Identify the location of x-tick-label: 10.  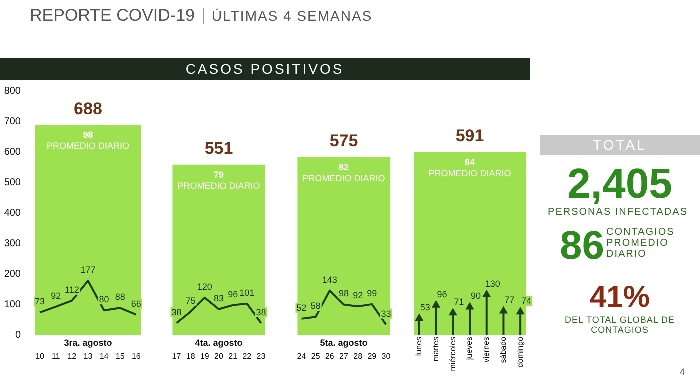
(41, 357).